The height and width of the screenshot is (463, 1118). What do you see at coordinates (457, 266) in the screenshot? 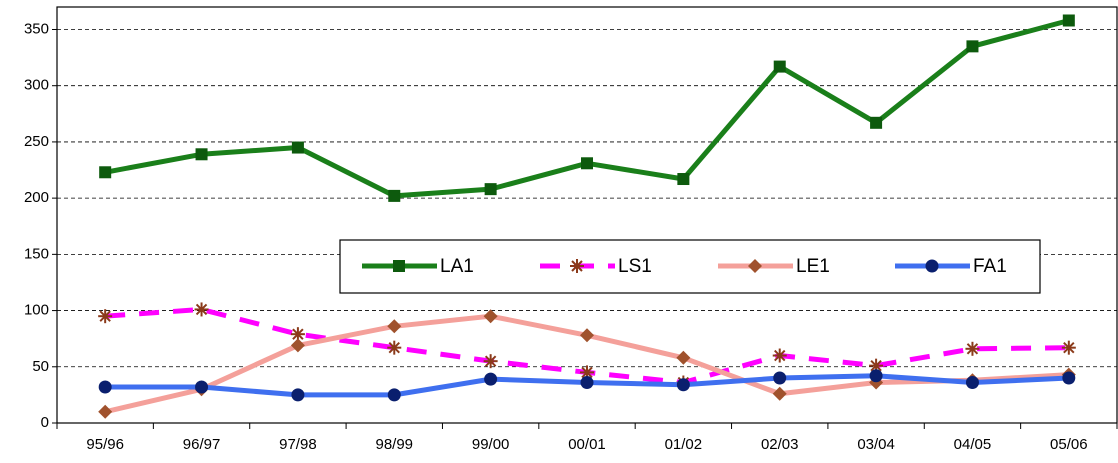
I see `legend-text: LA1` at bounding box center [457, 266].